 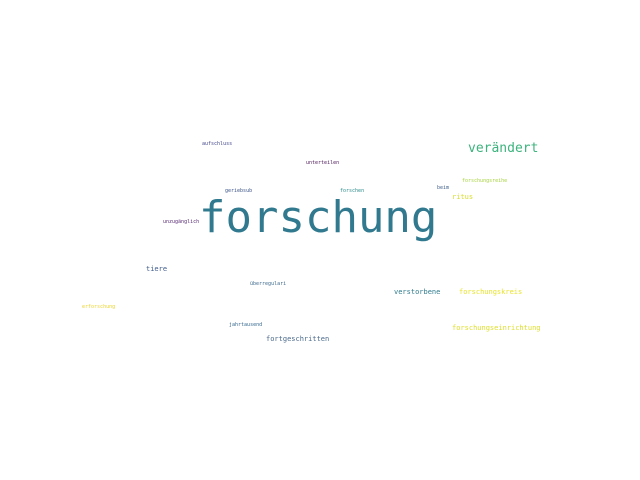 I want to click on word-forschen: forschen, so click(x=352, y=191).